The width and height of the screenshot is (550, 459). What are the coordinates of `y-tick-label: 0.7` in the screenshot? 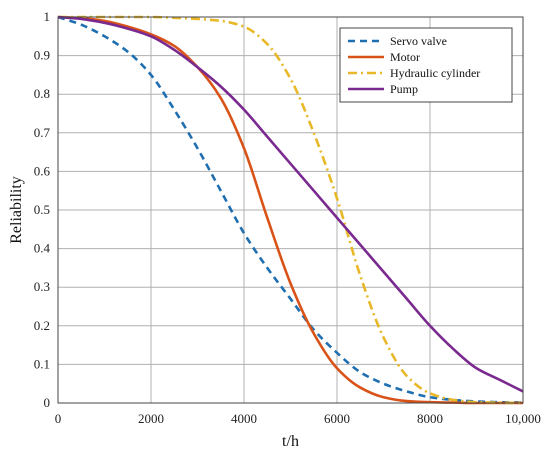 It's located at (42, 132).